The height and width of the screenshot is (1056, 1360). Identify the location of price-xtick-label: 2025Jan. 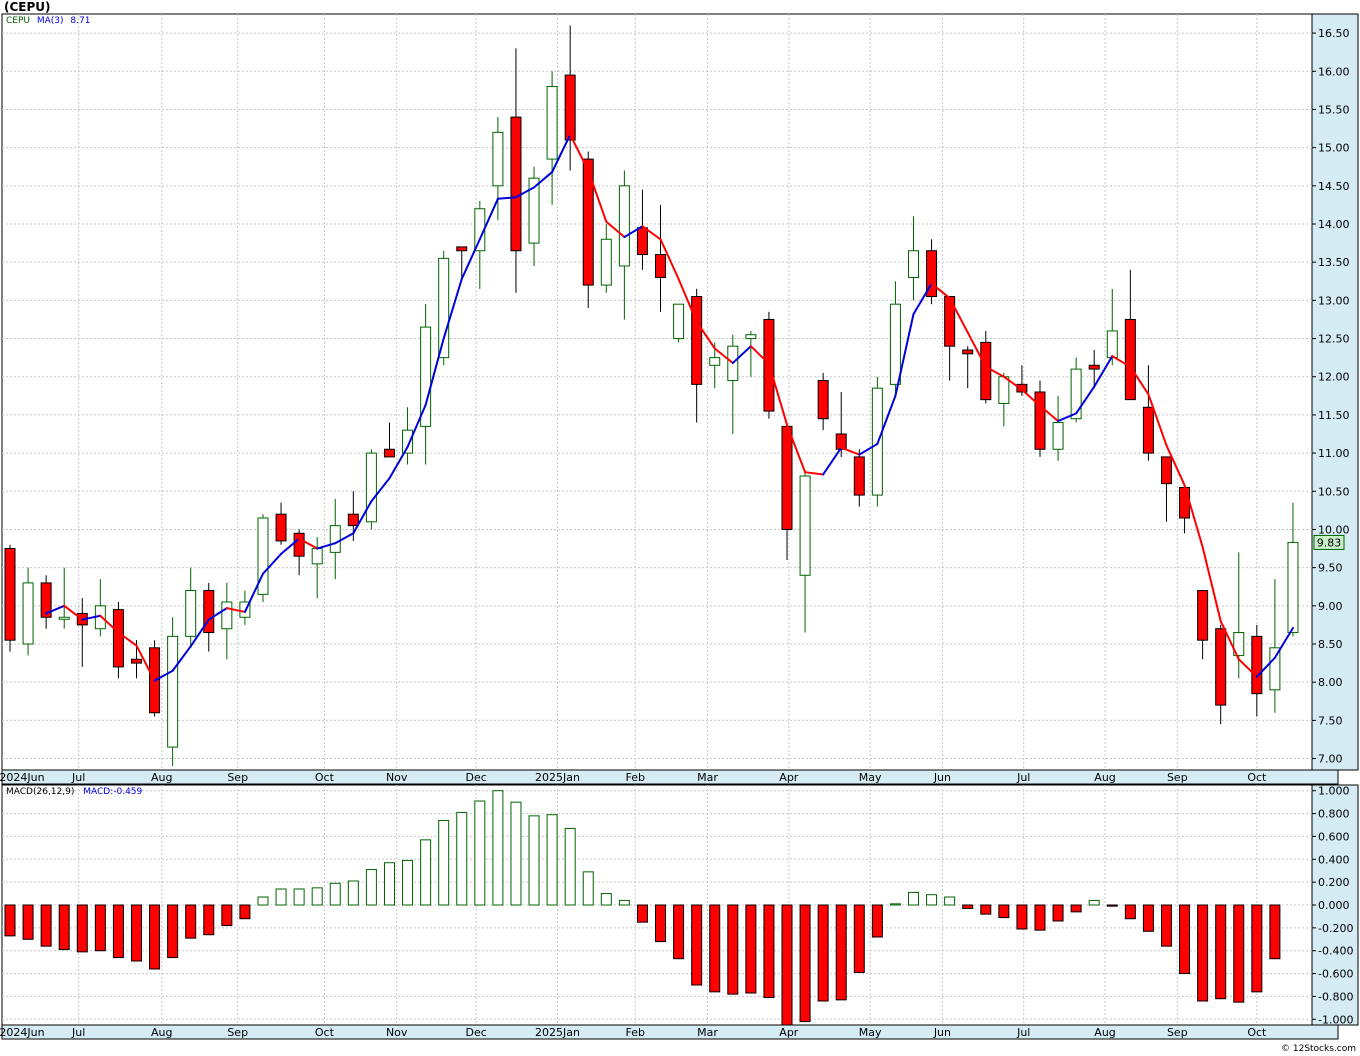
(557, 777).